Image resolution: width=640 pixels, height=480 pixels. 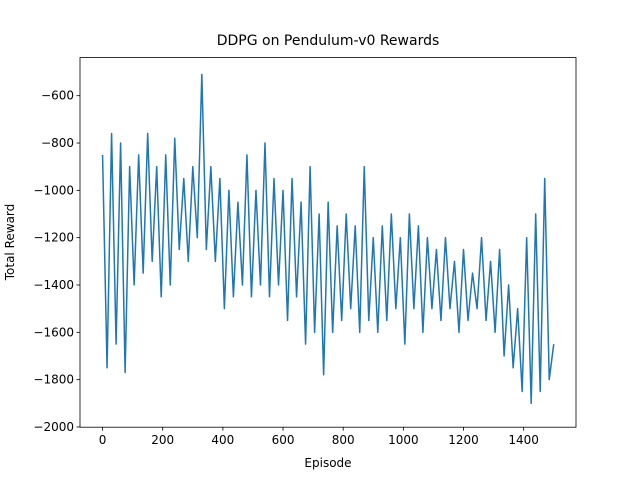 I want to click on y-tick-label: −1200, so click(x=53, y=238).